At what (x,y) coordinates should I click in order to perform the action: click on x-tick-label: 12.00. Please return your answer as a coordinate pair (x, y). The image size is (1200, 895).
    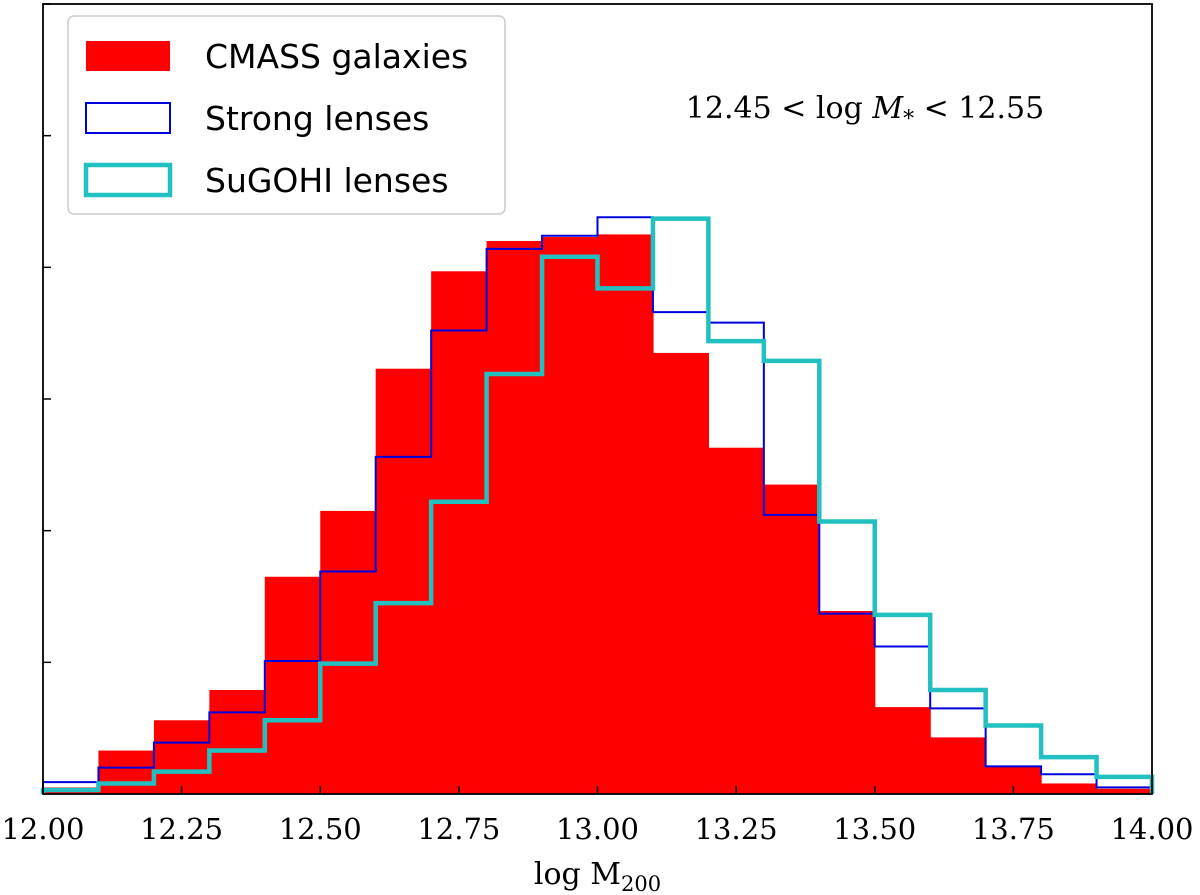
    Looking at the image, I should click on (42, 829).